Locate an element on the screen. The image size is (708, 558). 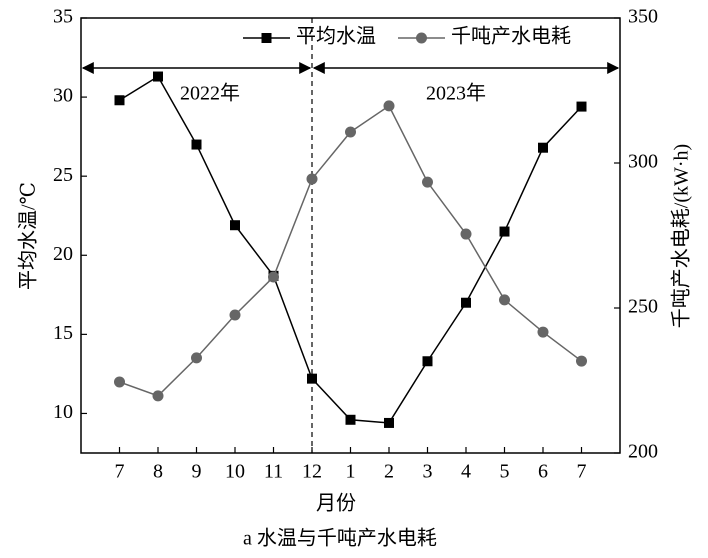
x-tick-label: 5 is located at coordinates (505, 472).